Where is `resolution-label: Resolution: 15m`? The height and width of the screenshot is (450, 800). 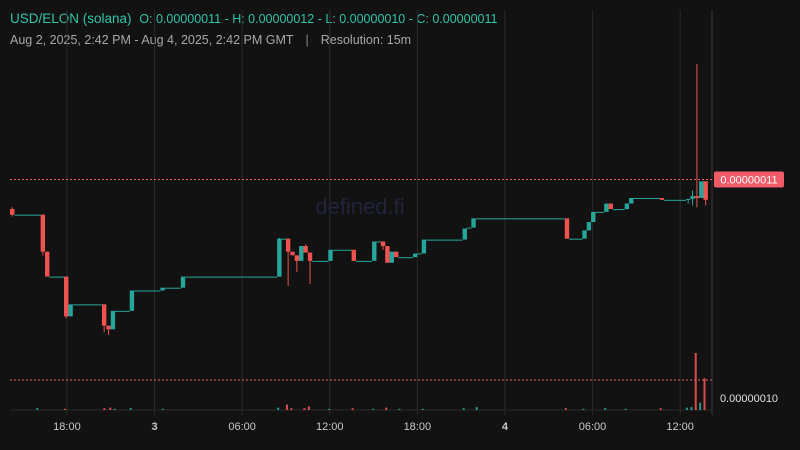
resolution-label: Resolution: 15m is located at coordinates (366, 40).